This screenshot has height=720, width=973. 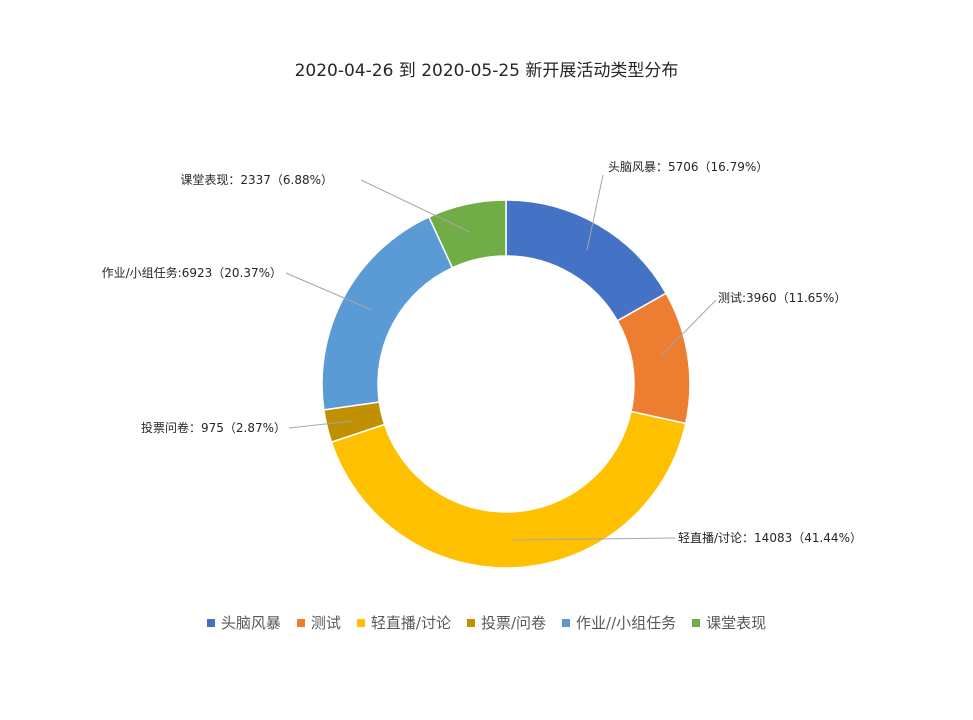 What do you see at coordinates (626, 623) in the screenshot?
I see `legend-label-4: 作业//小组任务` at bounding box center [626, 623].